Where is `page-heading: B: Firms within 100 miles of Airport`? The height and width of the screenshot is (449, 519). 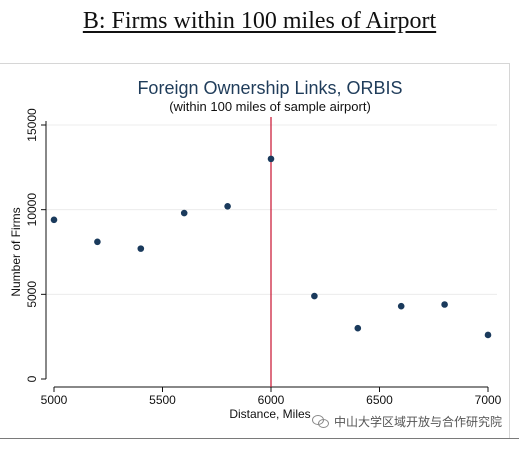 page-heading: B: Firms within 100 miles of Airport is located at coordinates (259, 21).